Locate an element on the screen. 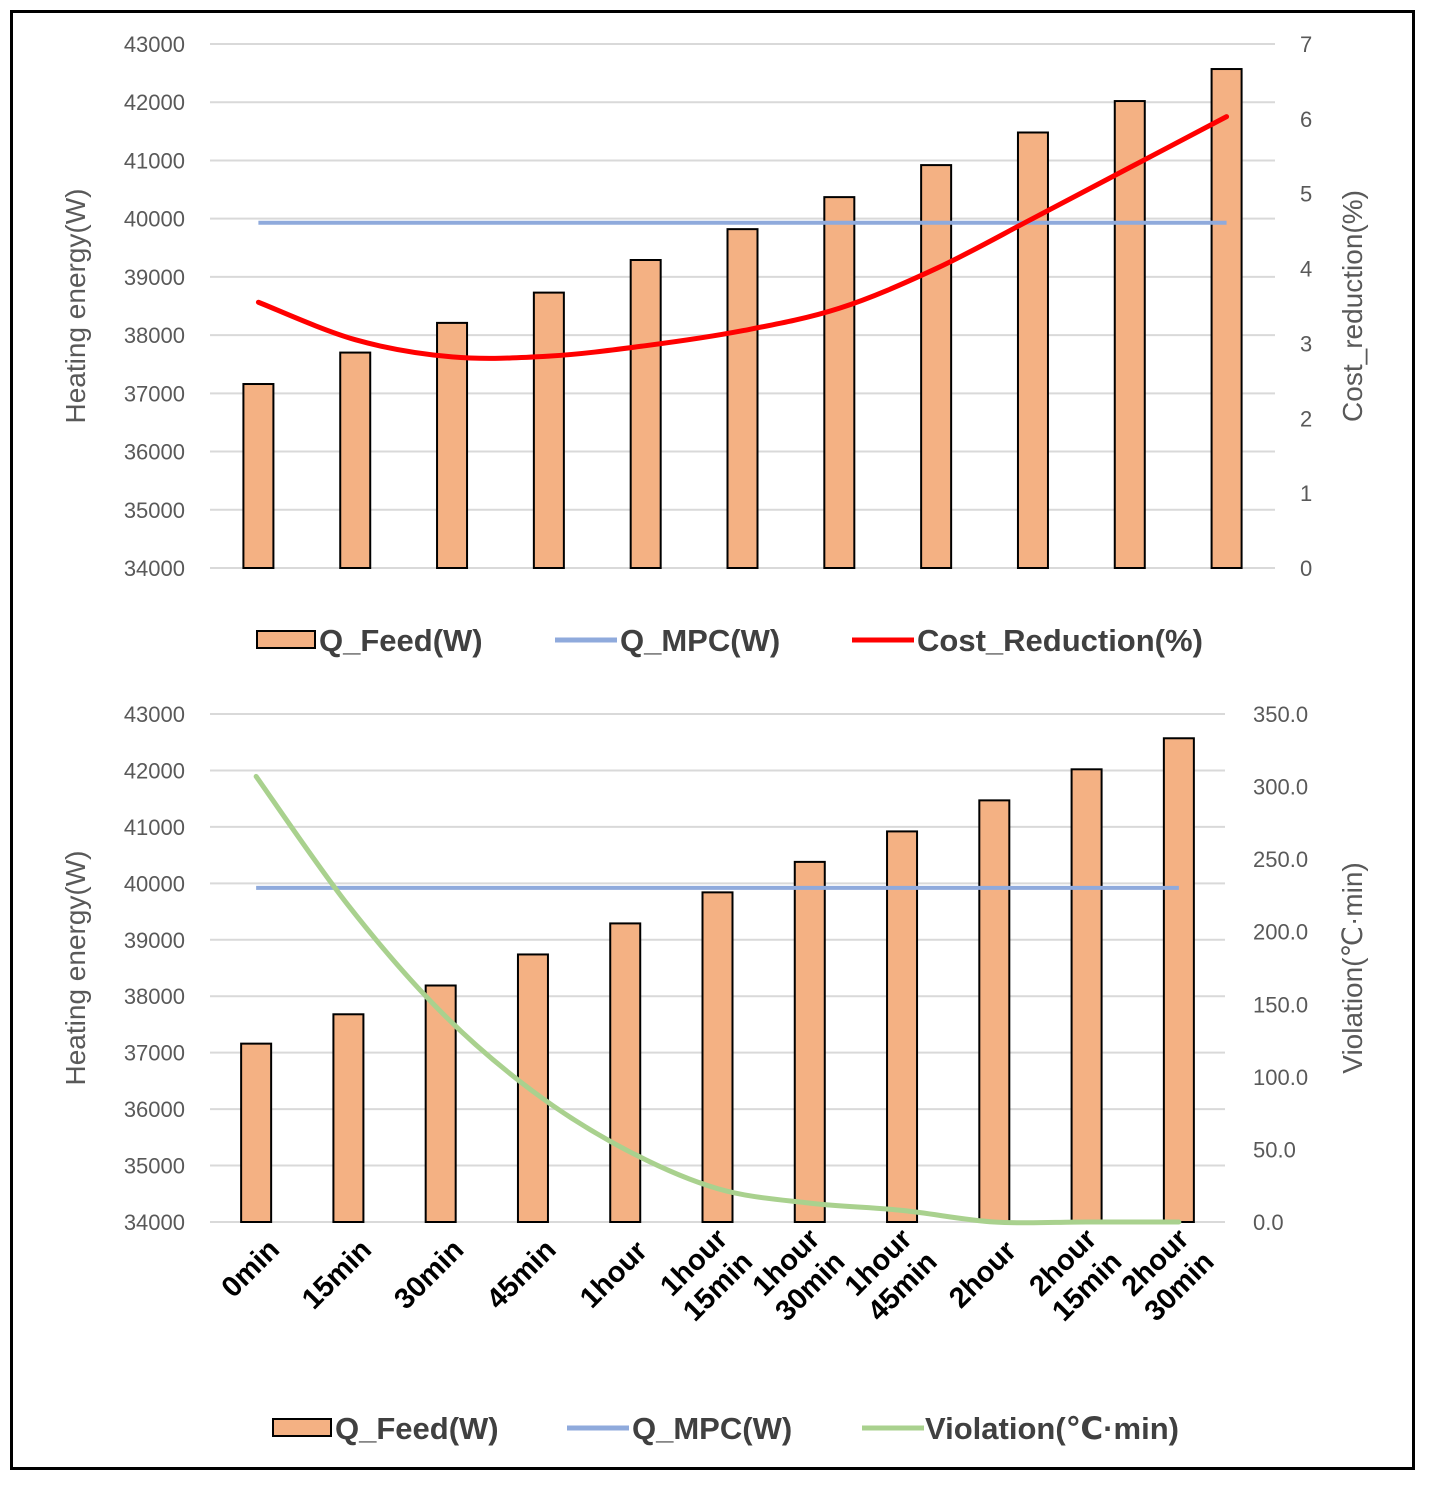  y2-tick-label: 150.0 is located at coordinates (1280, 1004).